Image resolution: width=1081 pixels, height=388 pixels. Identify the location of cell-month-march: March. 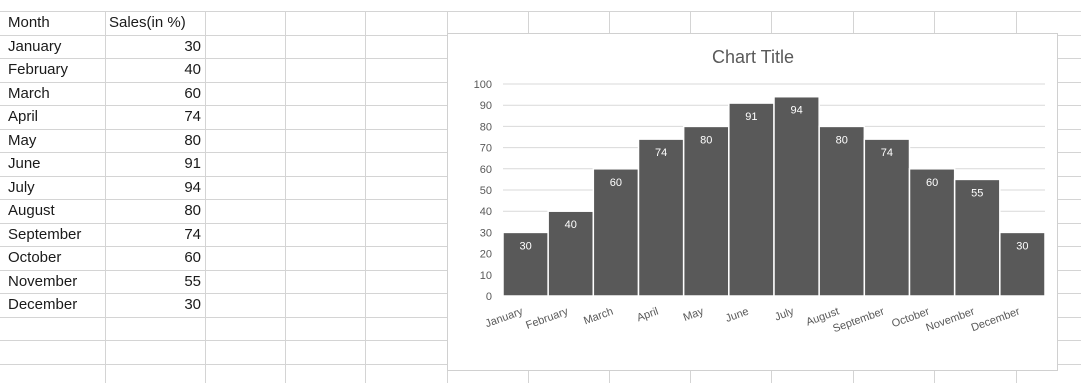
(29, 93).